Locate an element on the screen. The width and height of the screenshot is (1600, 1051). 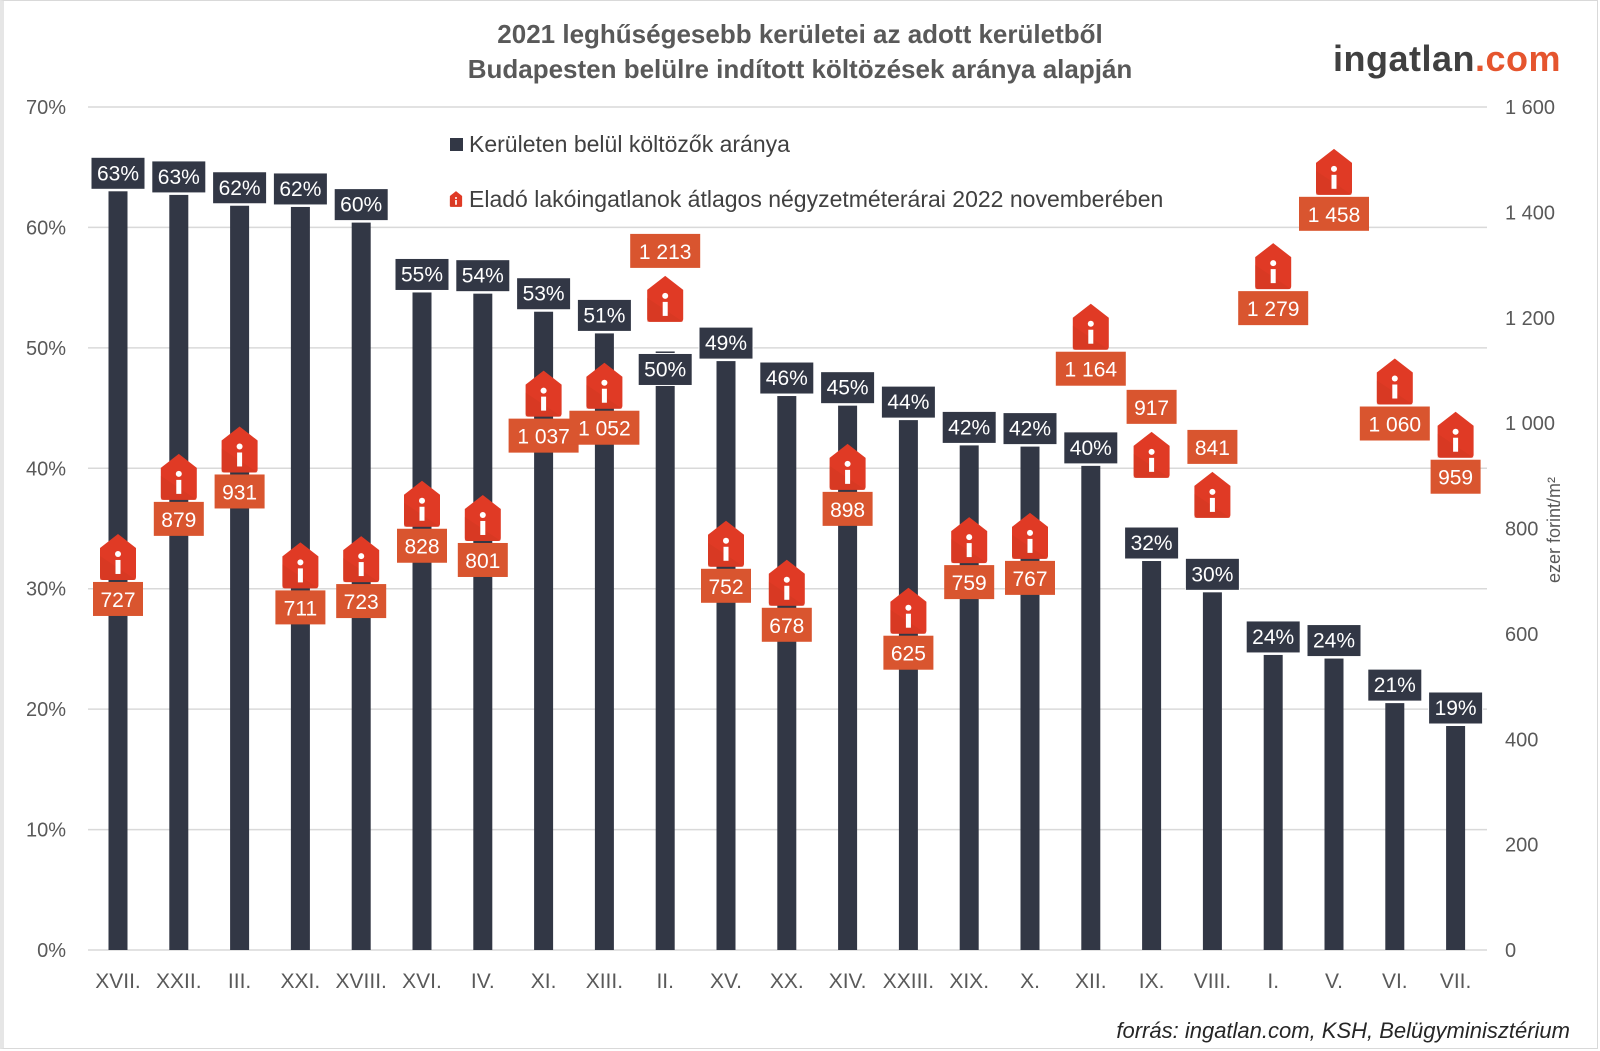
svg-text: 898 is located at coordinates (847, 510).